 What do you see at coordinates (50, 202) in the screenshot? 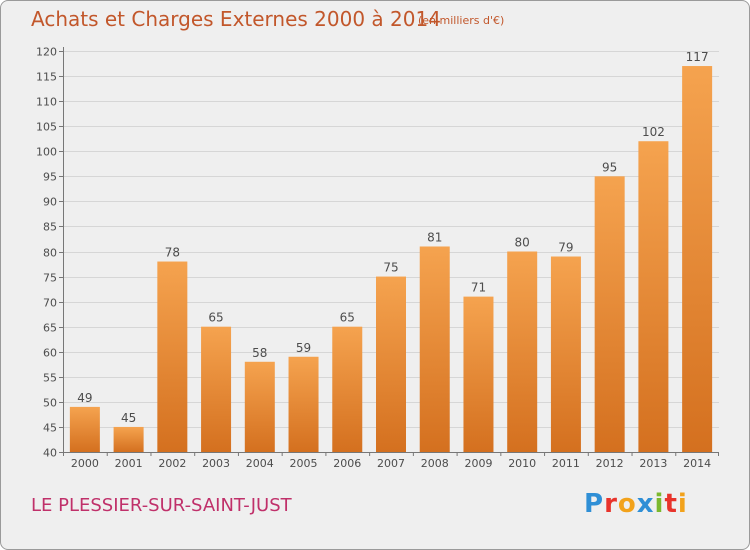
I see `y-tick-label: 90` at bounding box center [50, 202].